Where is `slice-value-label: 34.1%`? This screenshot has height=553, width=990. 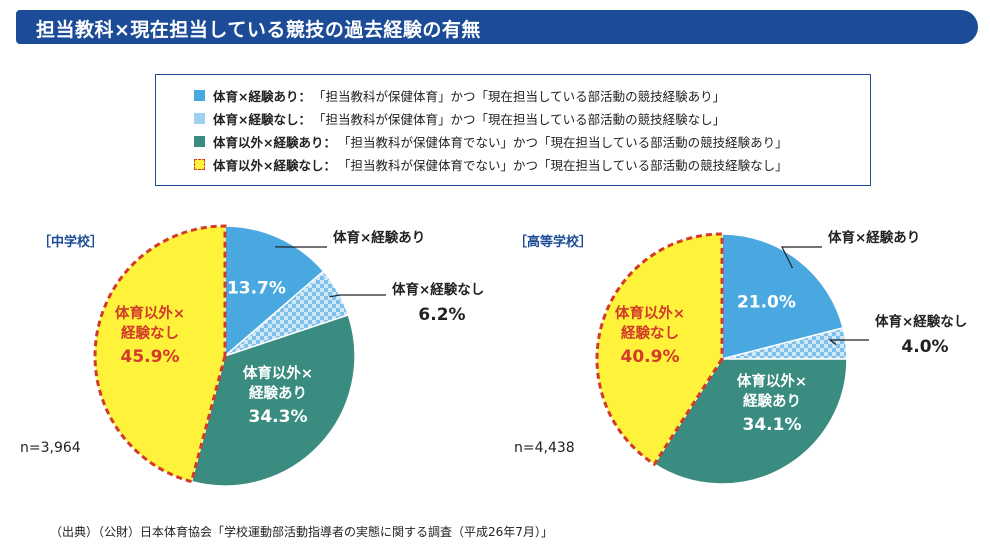
slice-value-label: 34.1% is located at coordinates (772, 425).